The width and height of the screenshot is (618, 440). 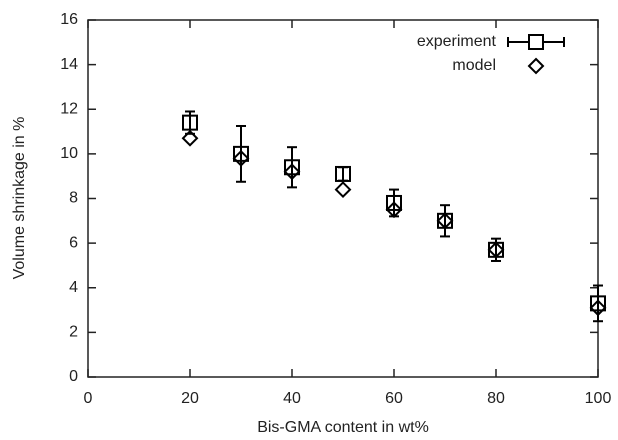 I want to click on y-tick-label: 8, so click(x=73, y=198).